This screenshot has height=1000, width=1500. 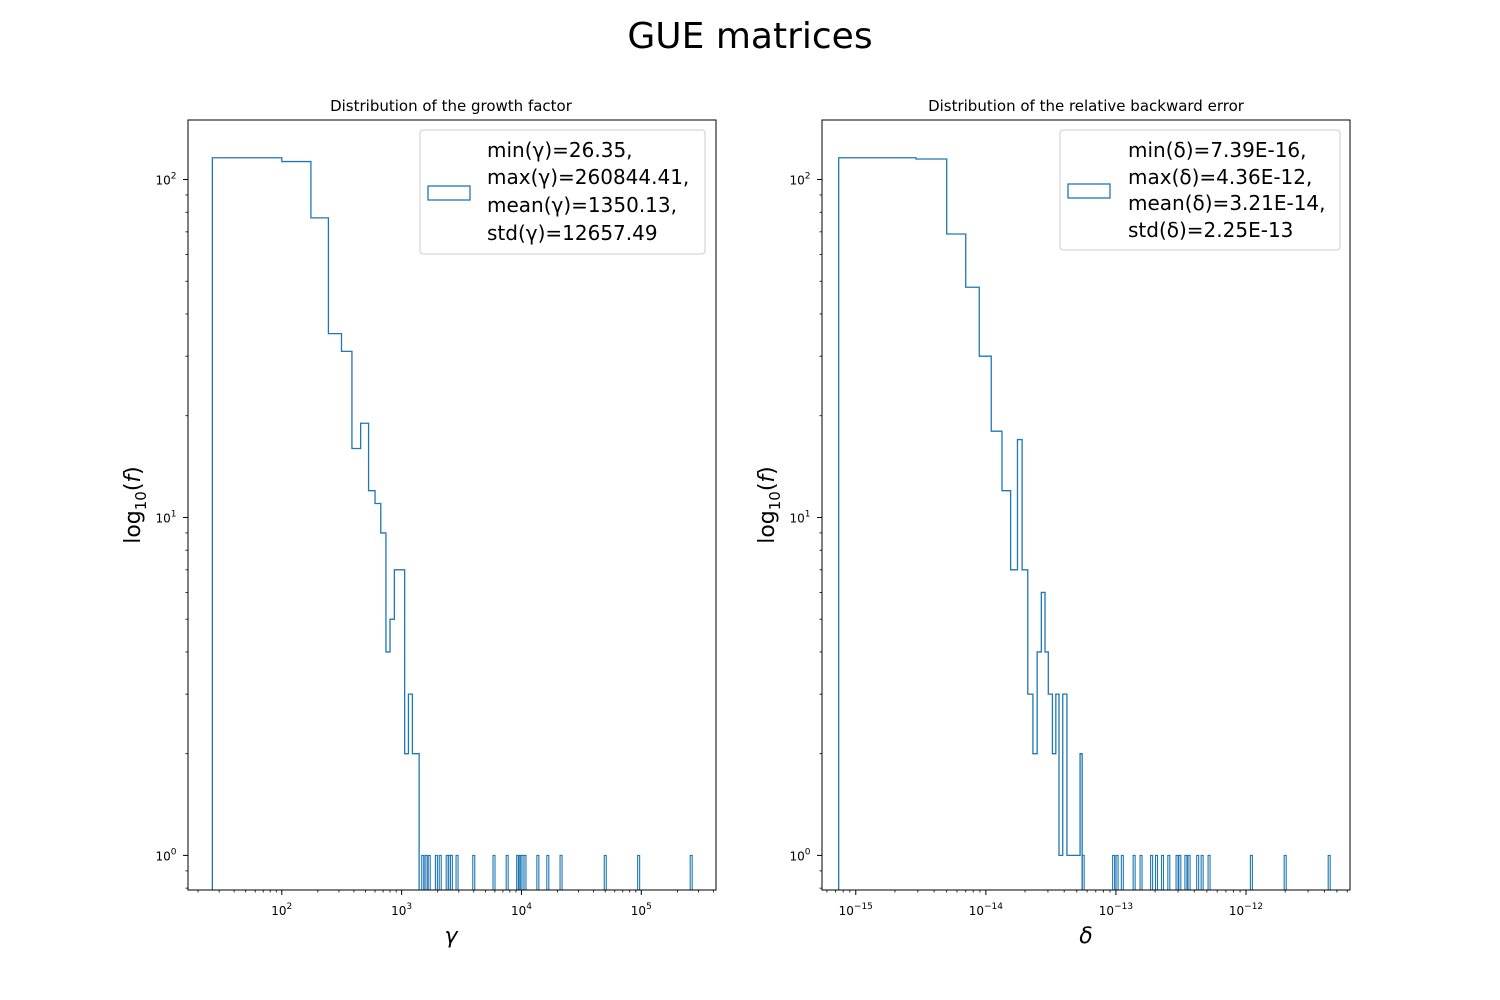 What do you see at coordinates (572, 233) in the screenshot?
I see `growth-factor-legend-std: std(γ)=12657.49` at bounding box center [572, 233].